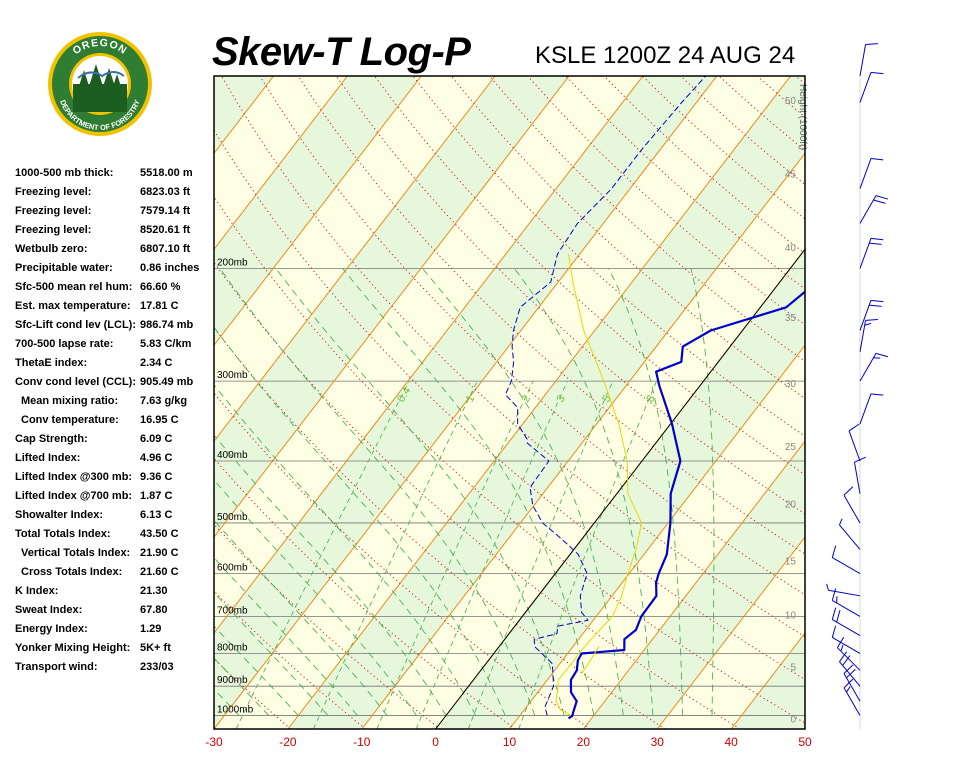 The height and width of the screenshot is (768, 960). I want to click on index-row: K Index: 21.30, so click(115, 594).